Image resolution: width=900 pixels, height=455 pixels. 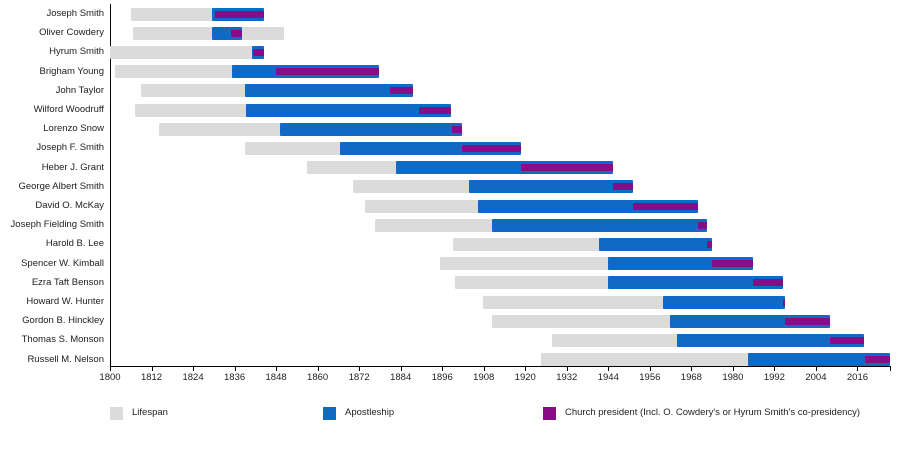 I want to click on person-label: Hyrum Smith, so click(x=76, y=52).